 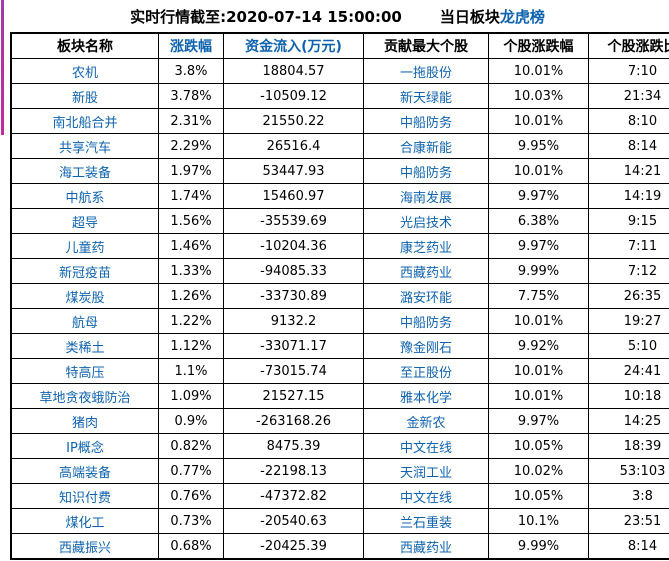 I want to click on left-accent-bar, so click(x=2, y=67).